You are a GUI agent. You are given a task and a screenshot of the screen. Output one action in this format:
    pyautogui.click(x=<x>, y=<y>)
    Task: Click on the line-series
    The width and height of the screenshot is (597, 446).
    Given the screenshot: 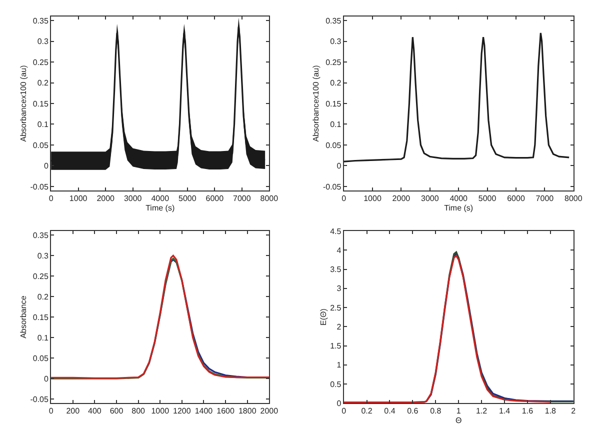 What is the action you would take?
    pyautogui.click(x=457, y=97)
    